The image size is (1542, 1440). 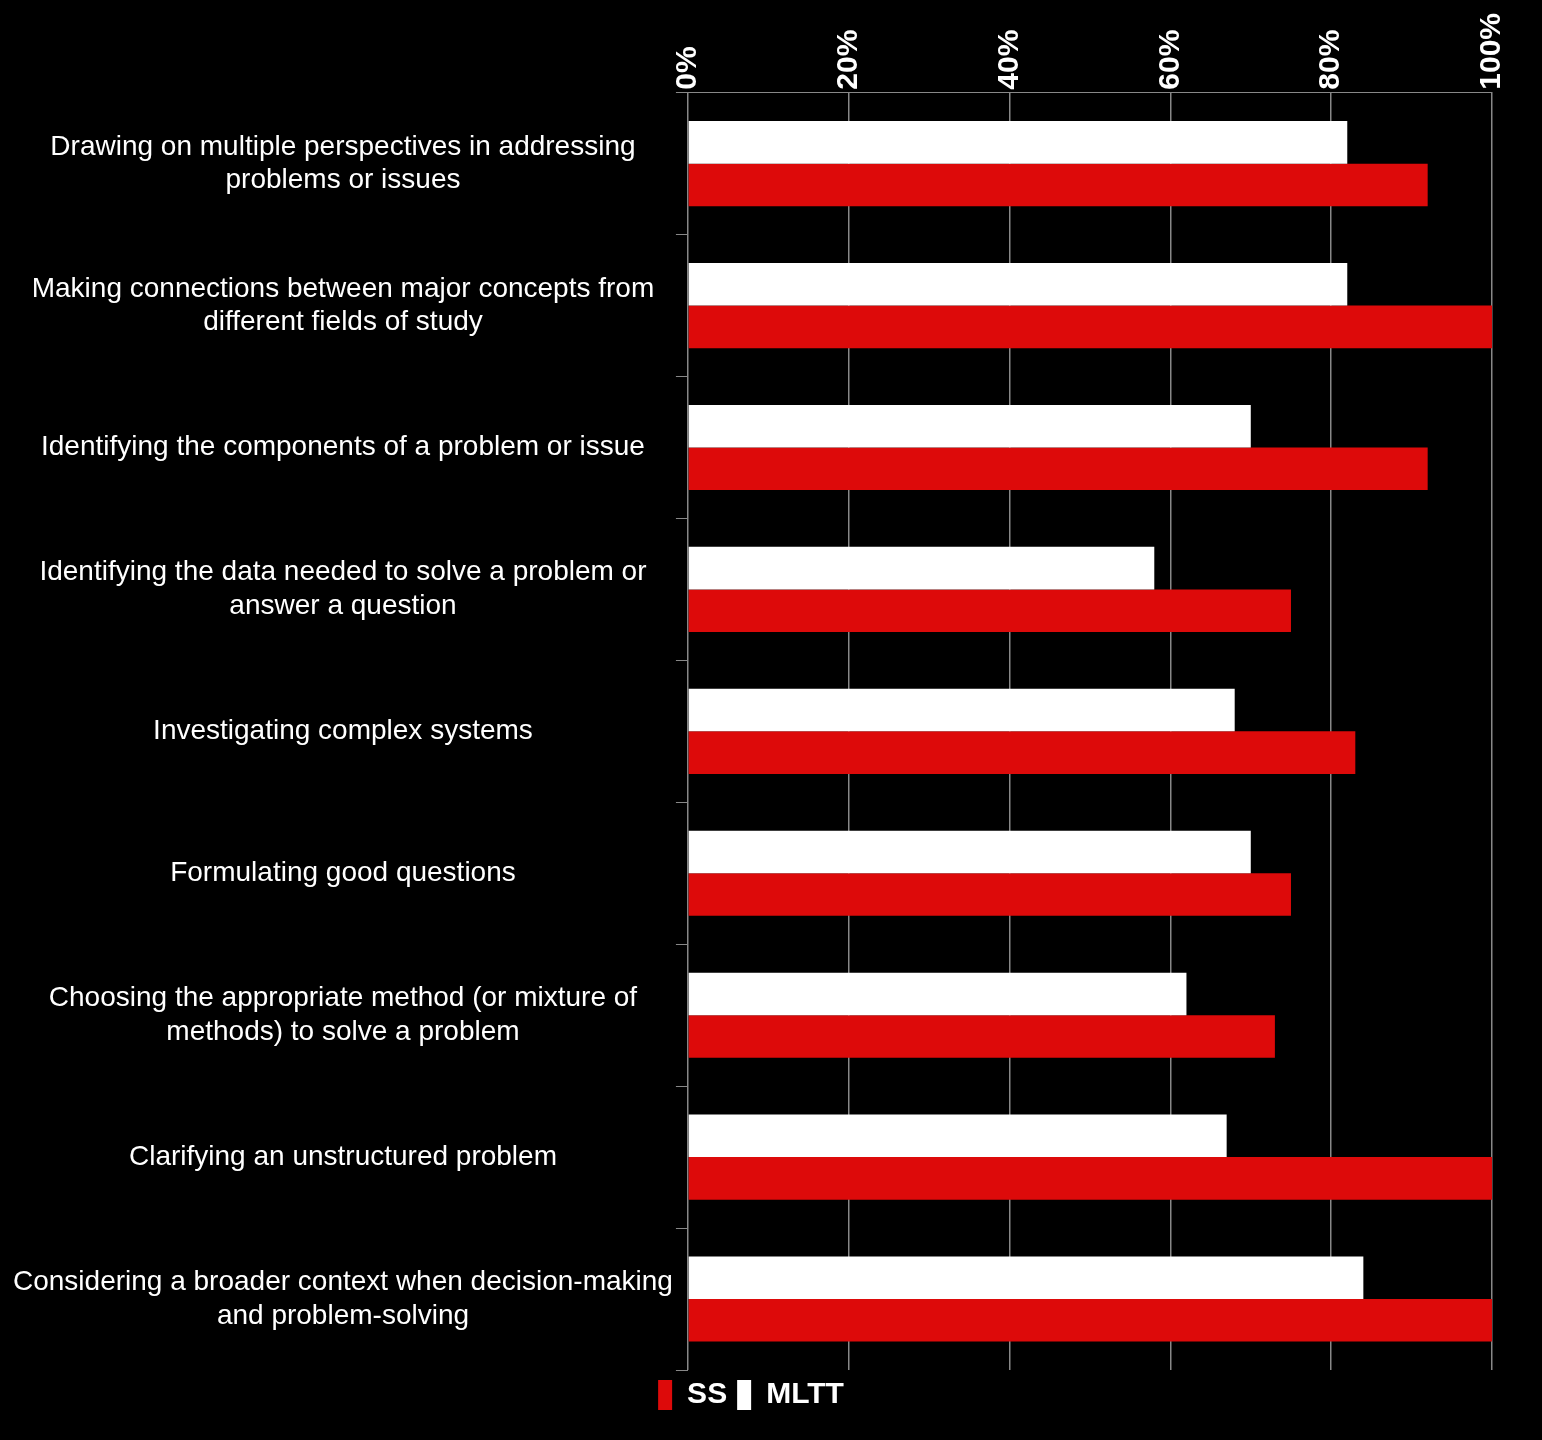 What do you see at coordinates (343, 1297) in the screenshot?
I see `y-tick-label: Considering a broader context when decision-making and problem-solving` at bounding box center [343, 1297].